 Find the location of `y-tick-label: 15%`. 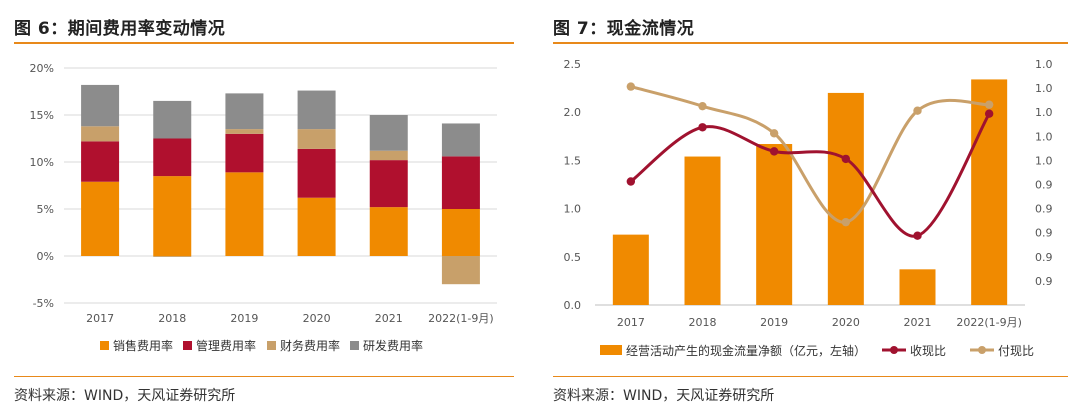

y-tick-label: 15% is located at coordinates (42, 115).